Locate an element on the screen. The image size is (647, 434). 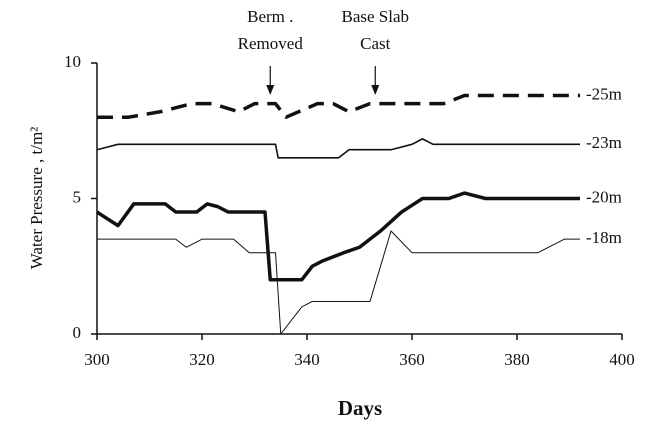
series-label: -23m is located at coordinates (604, 142).